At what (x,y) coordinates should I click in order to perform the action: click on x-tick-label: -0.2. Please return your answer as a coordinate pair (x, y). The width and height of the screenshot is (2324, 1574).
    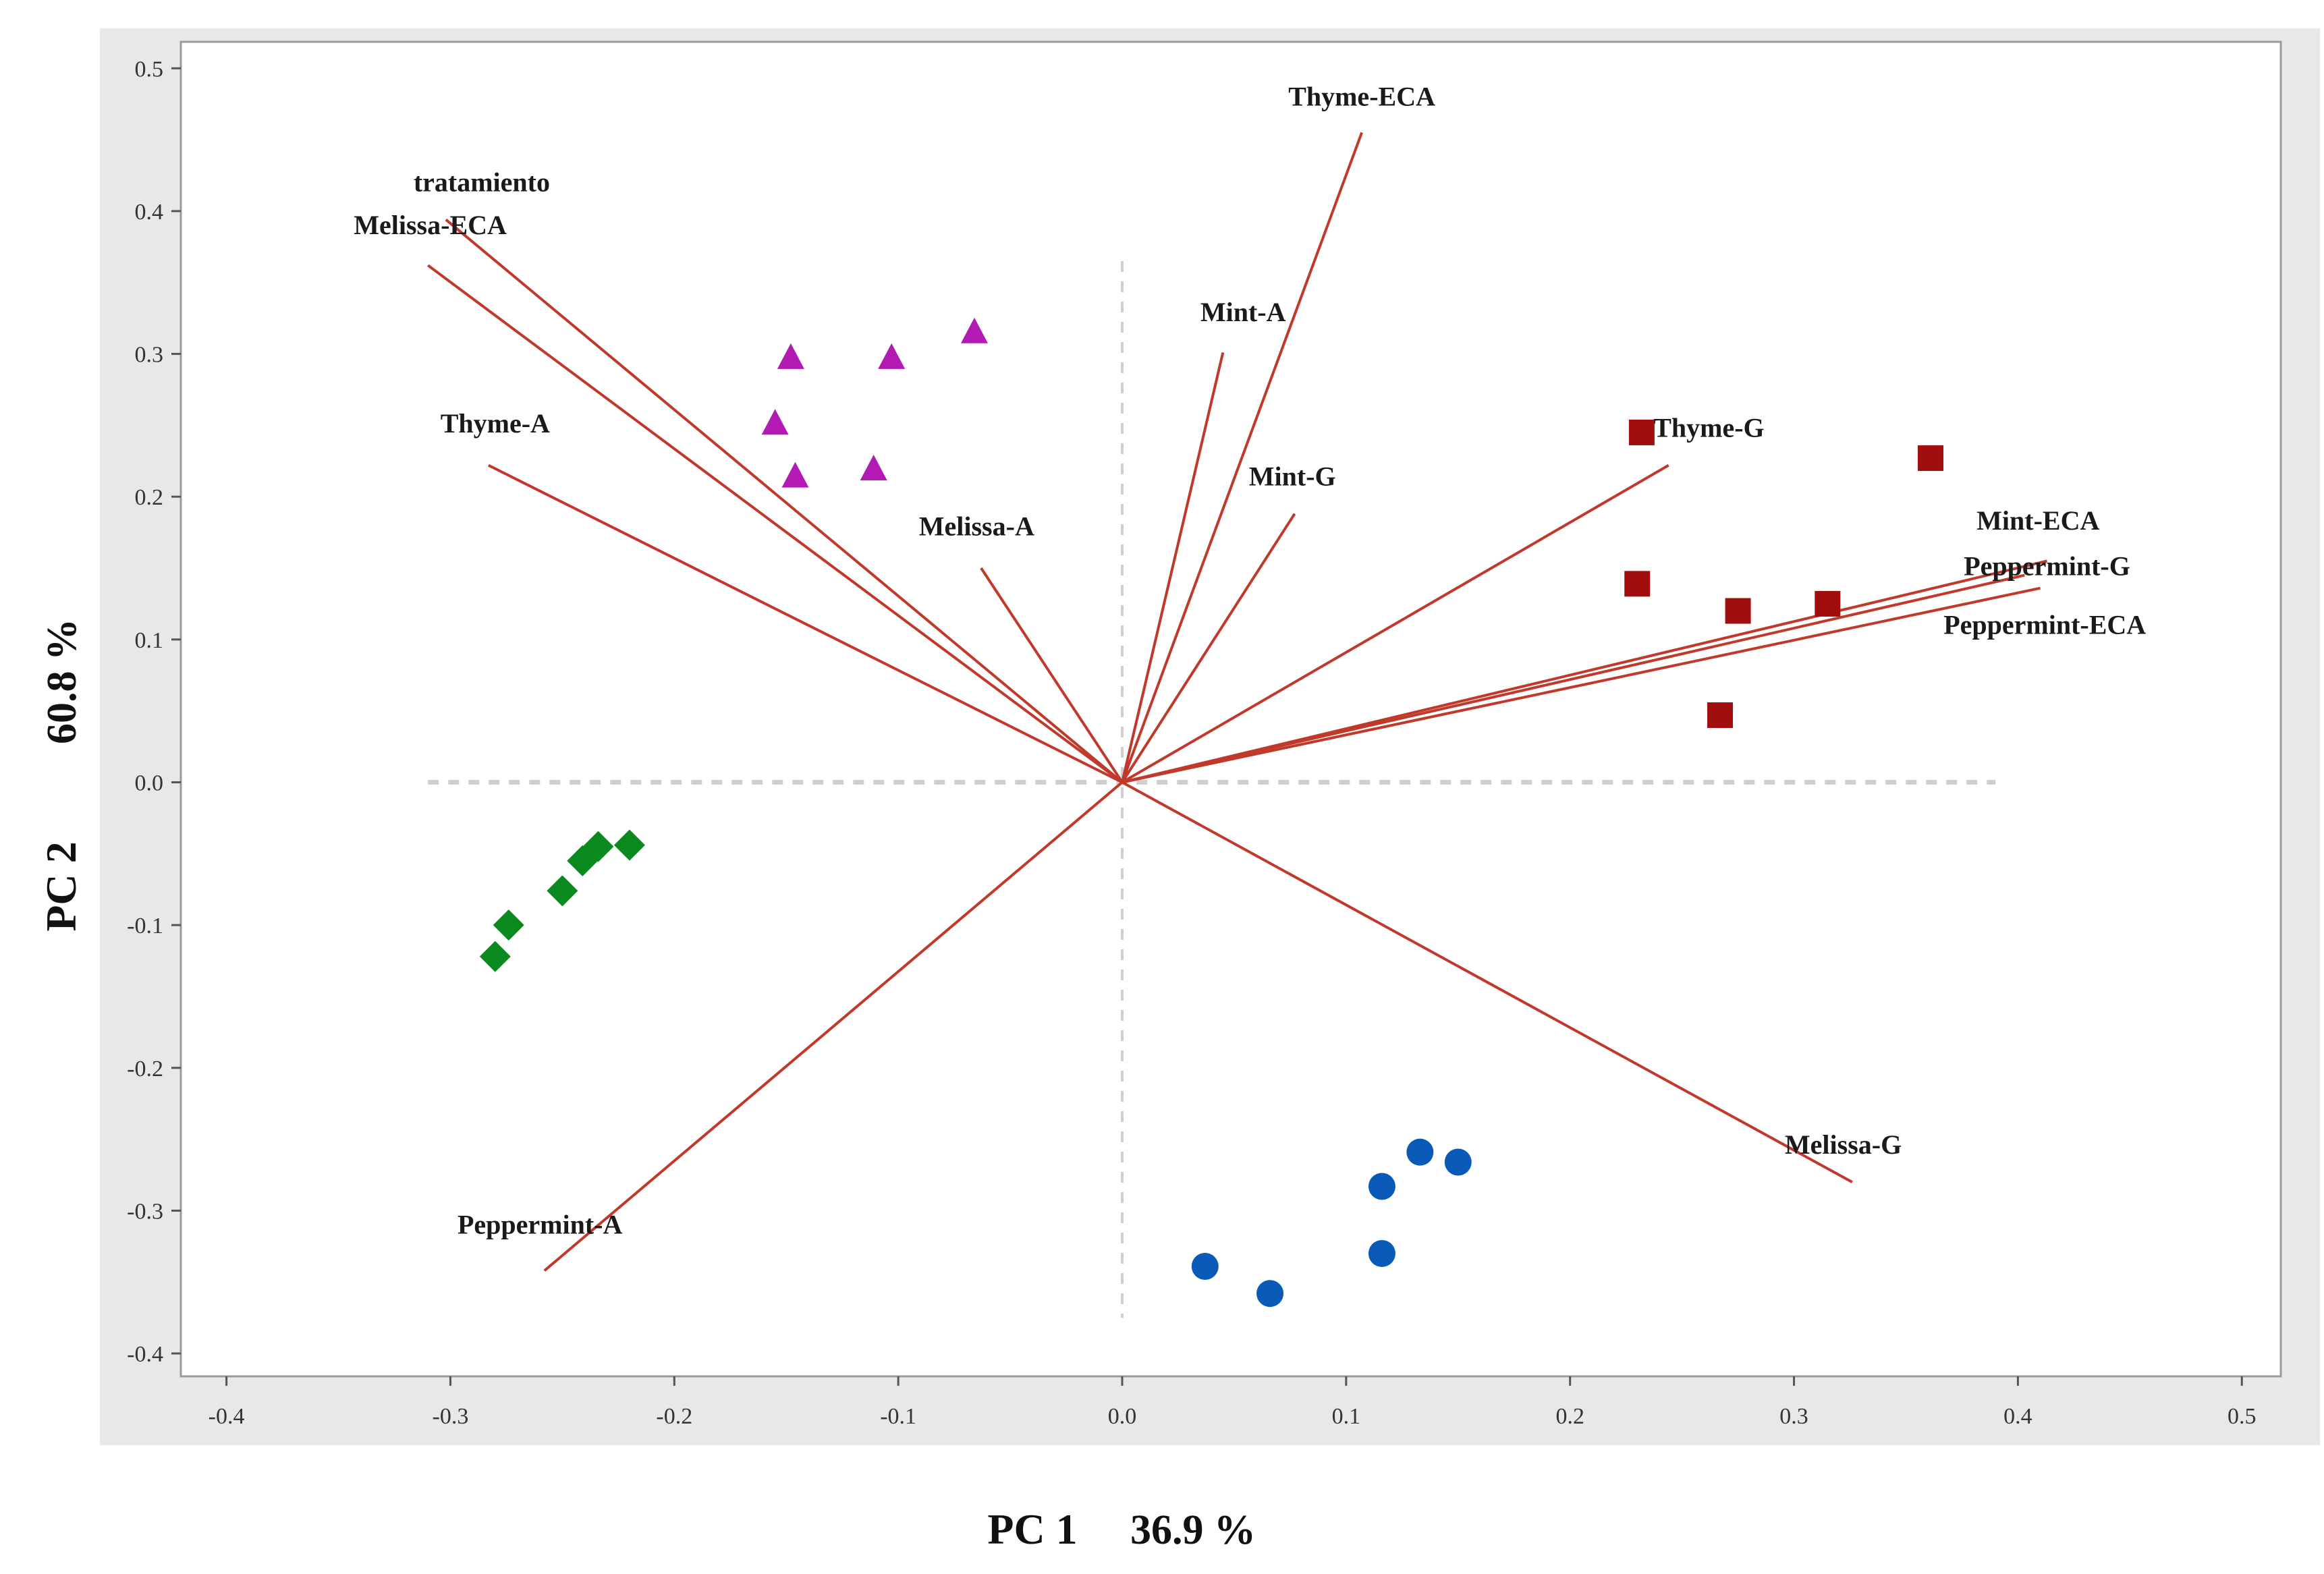
    Looking at the image, I should click on (674, 1416).